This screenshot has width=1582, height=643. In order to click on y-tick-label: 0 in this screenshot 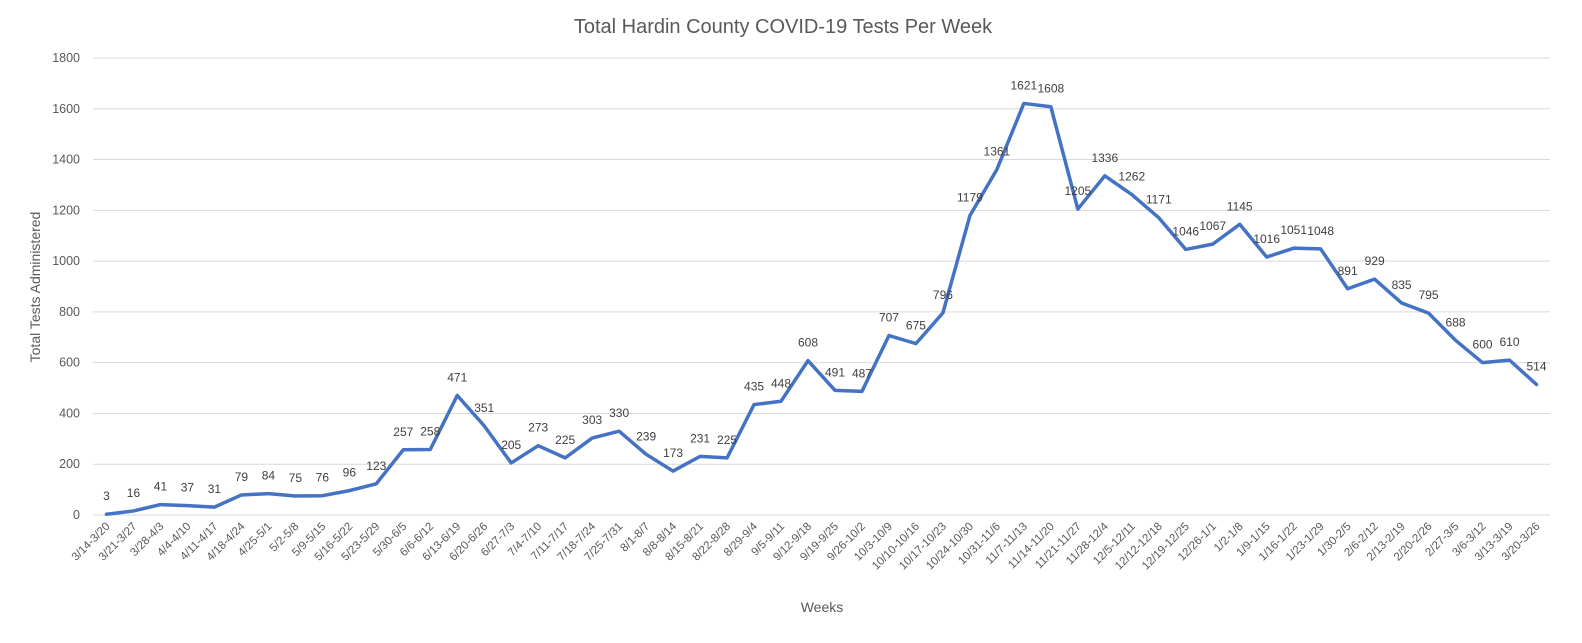, I will do `click(76, 515)`.